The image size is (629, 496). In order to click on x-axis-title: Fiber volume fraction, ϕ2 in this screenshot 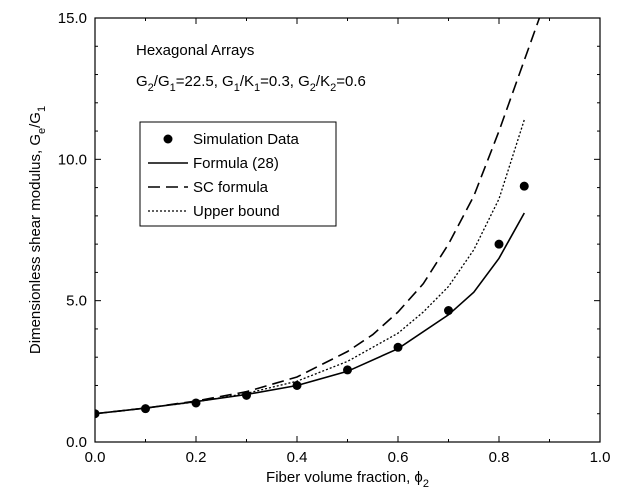, I will do `click(347, 479)`.